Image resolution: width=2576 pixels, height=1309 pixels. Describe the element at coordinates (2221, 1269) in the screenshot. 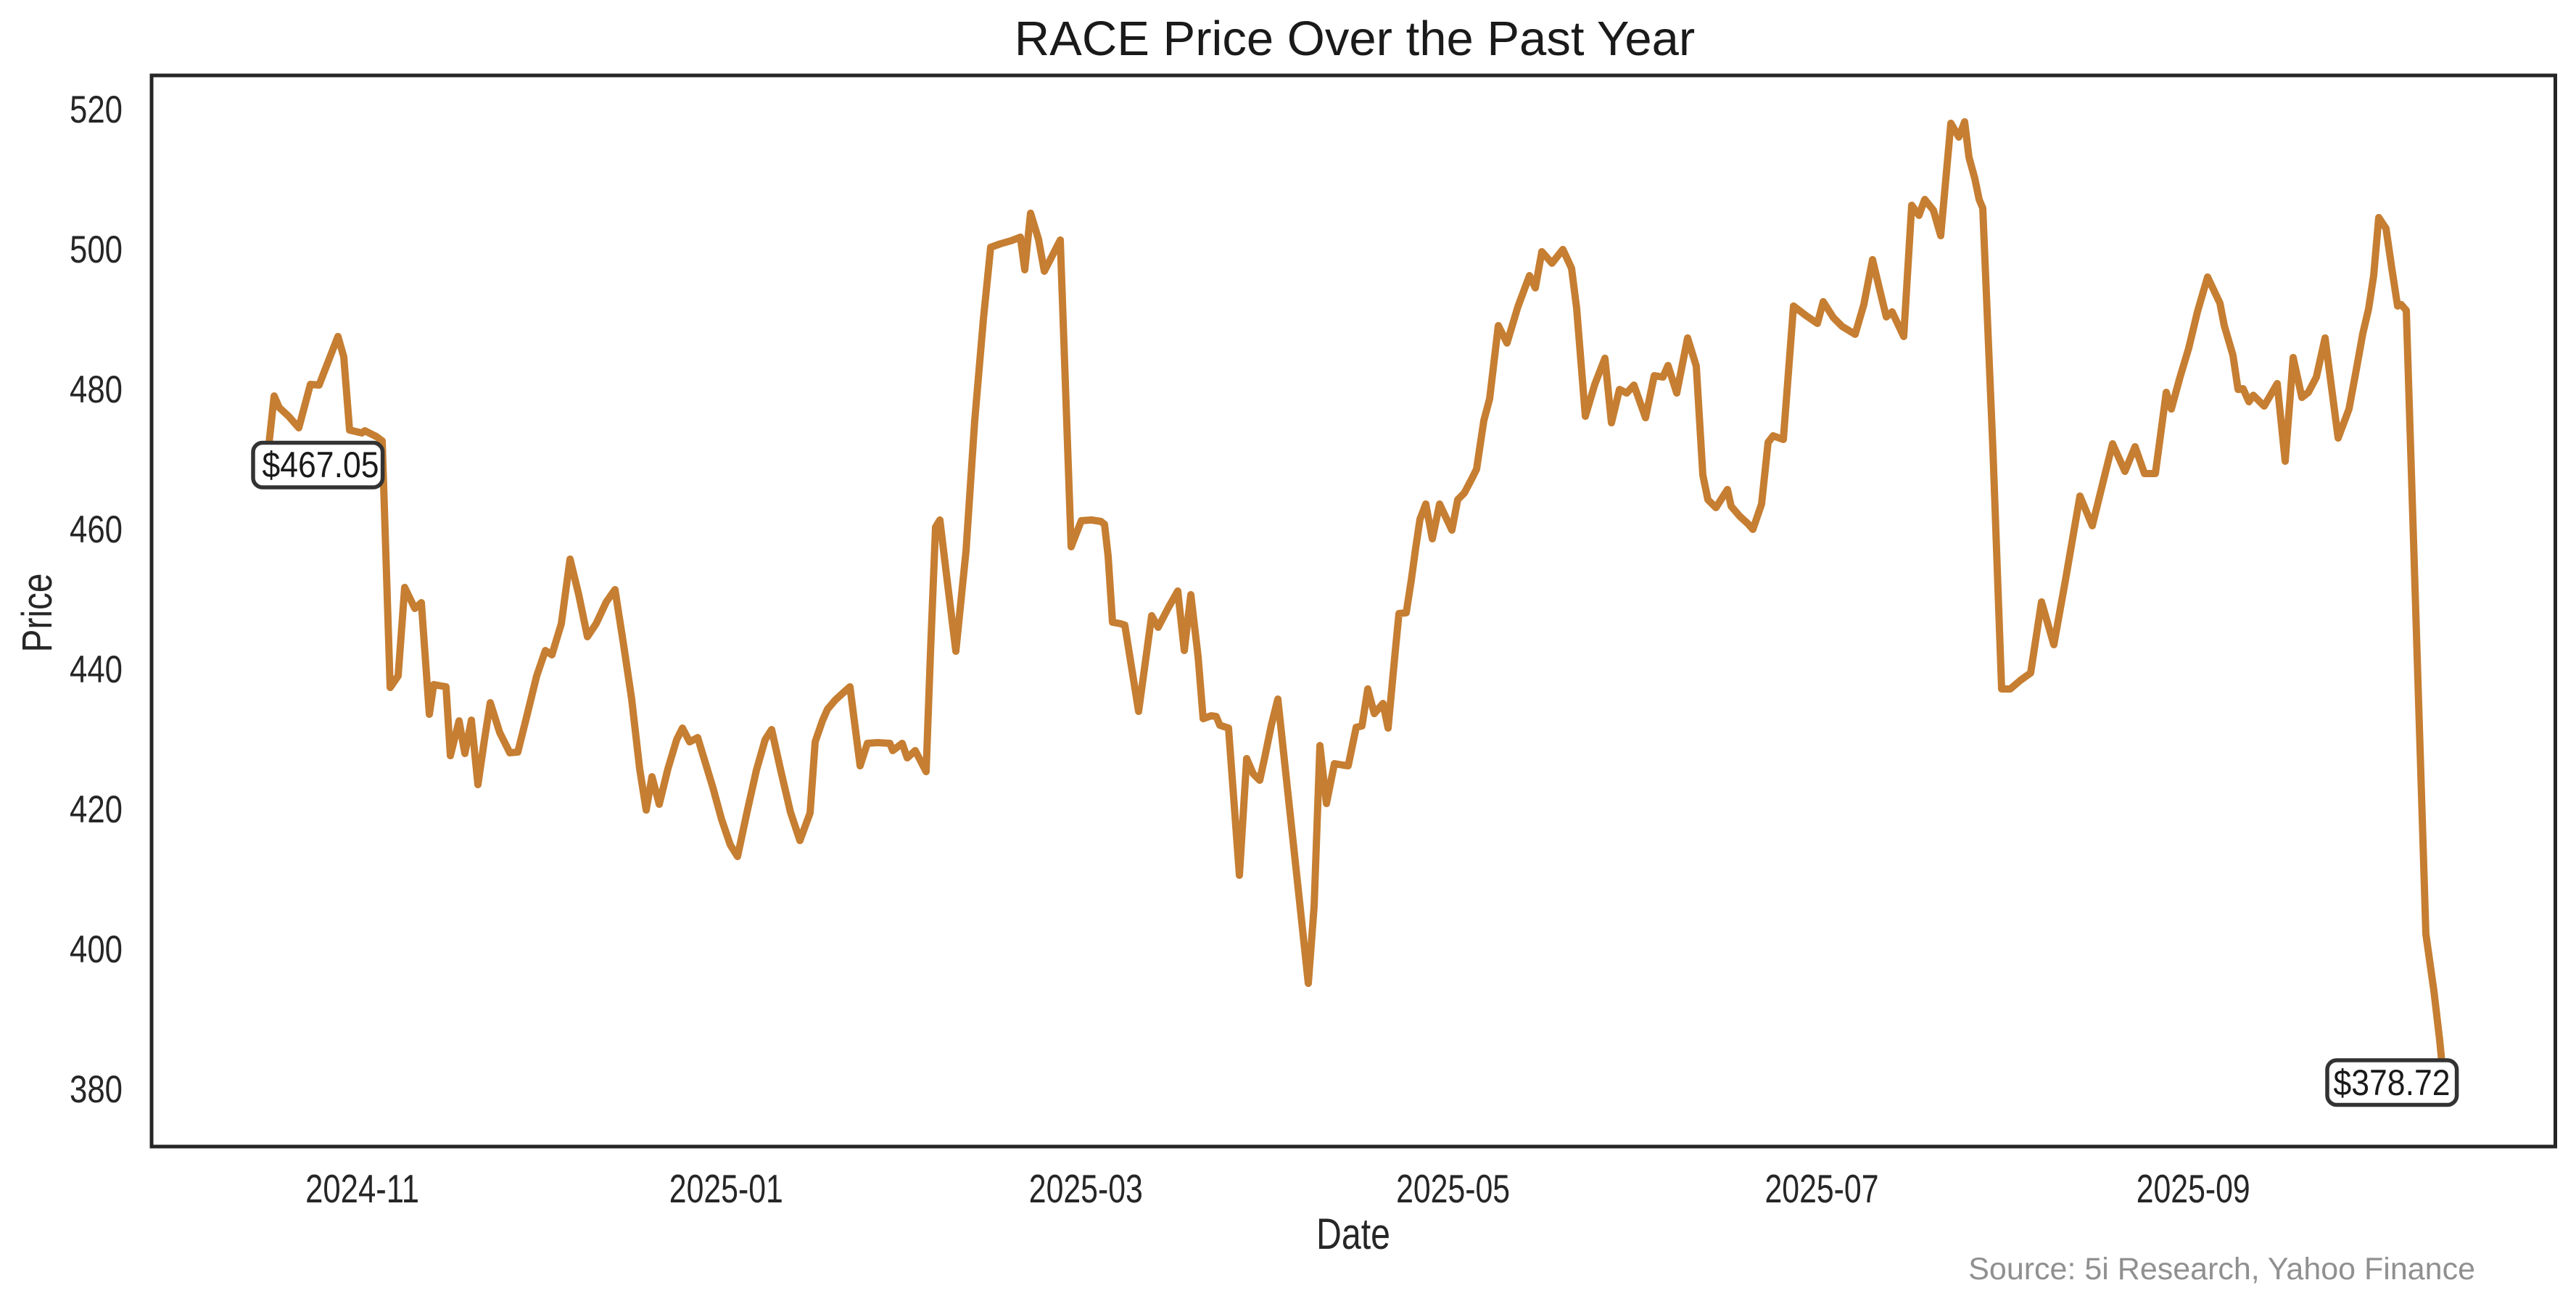

I see `svg-text:Source: 5i Research, Yahoo Fin: Source: 5i Research, Yahoo Finance` at that location.